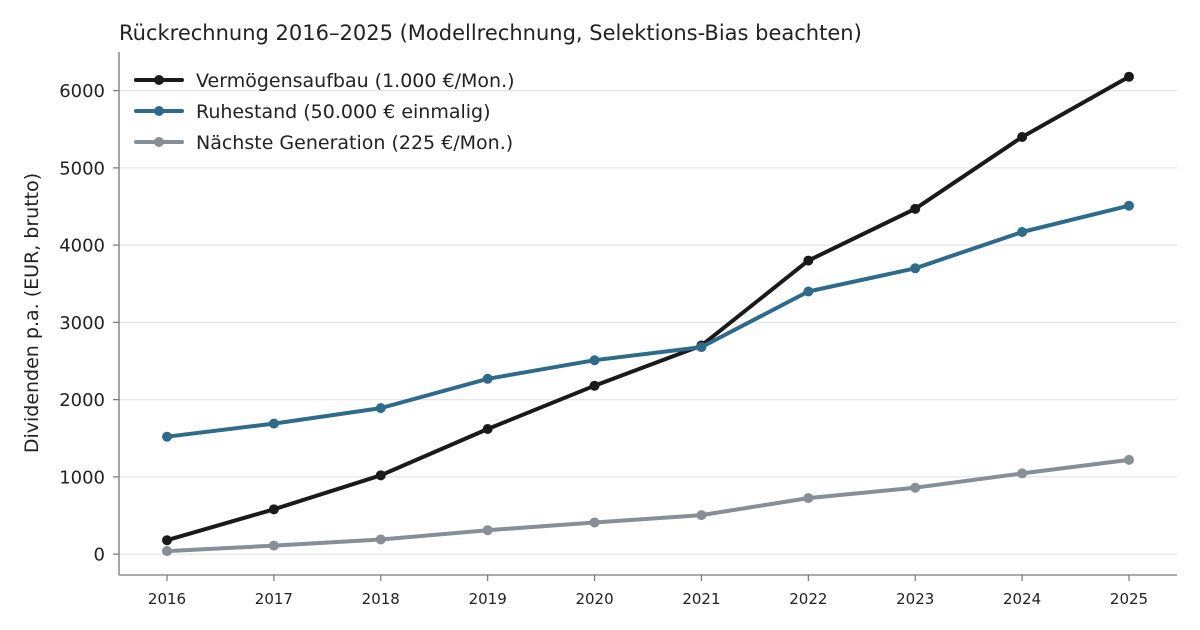  I want to click on y-tick-label-2: 2000, so click(82, 400).